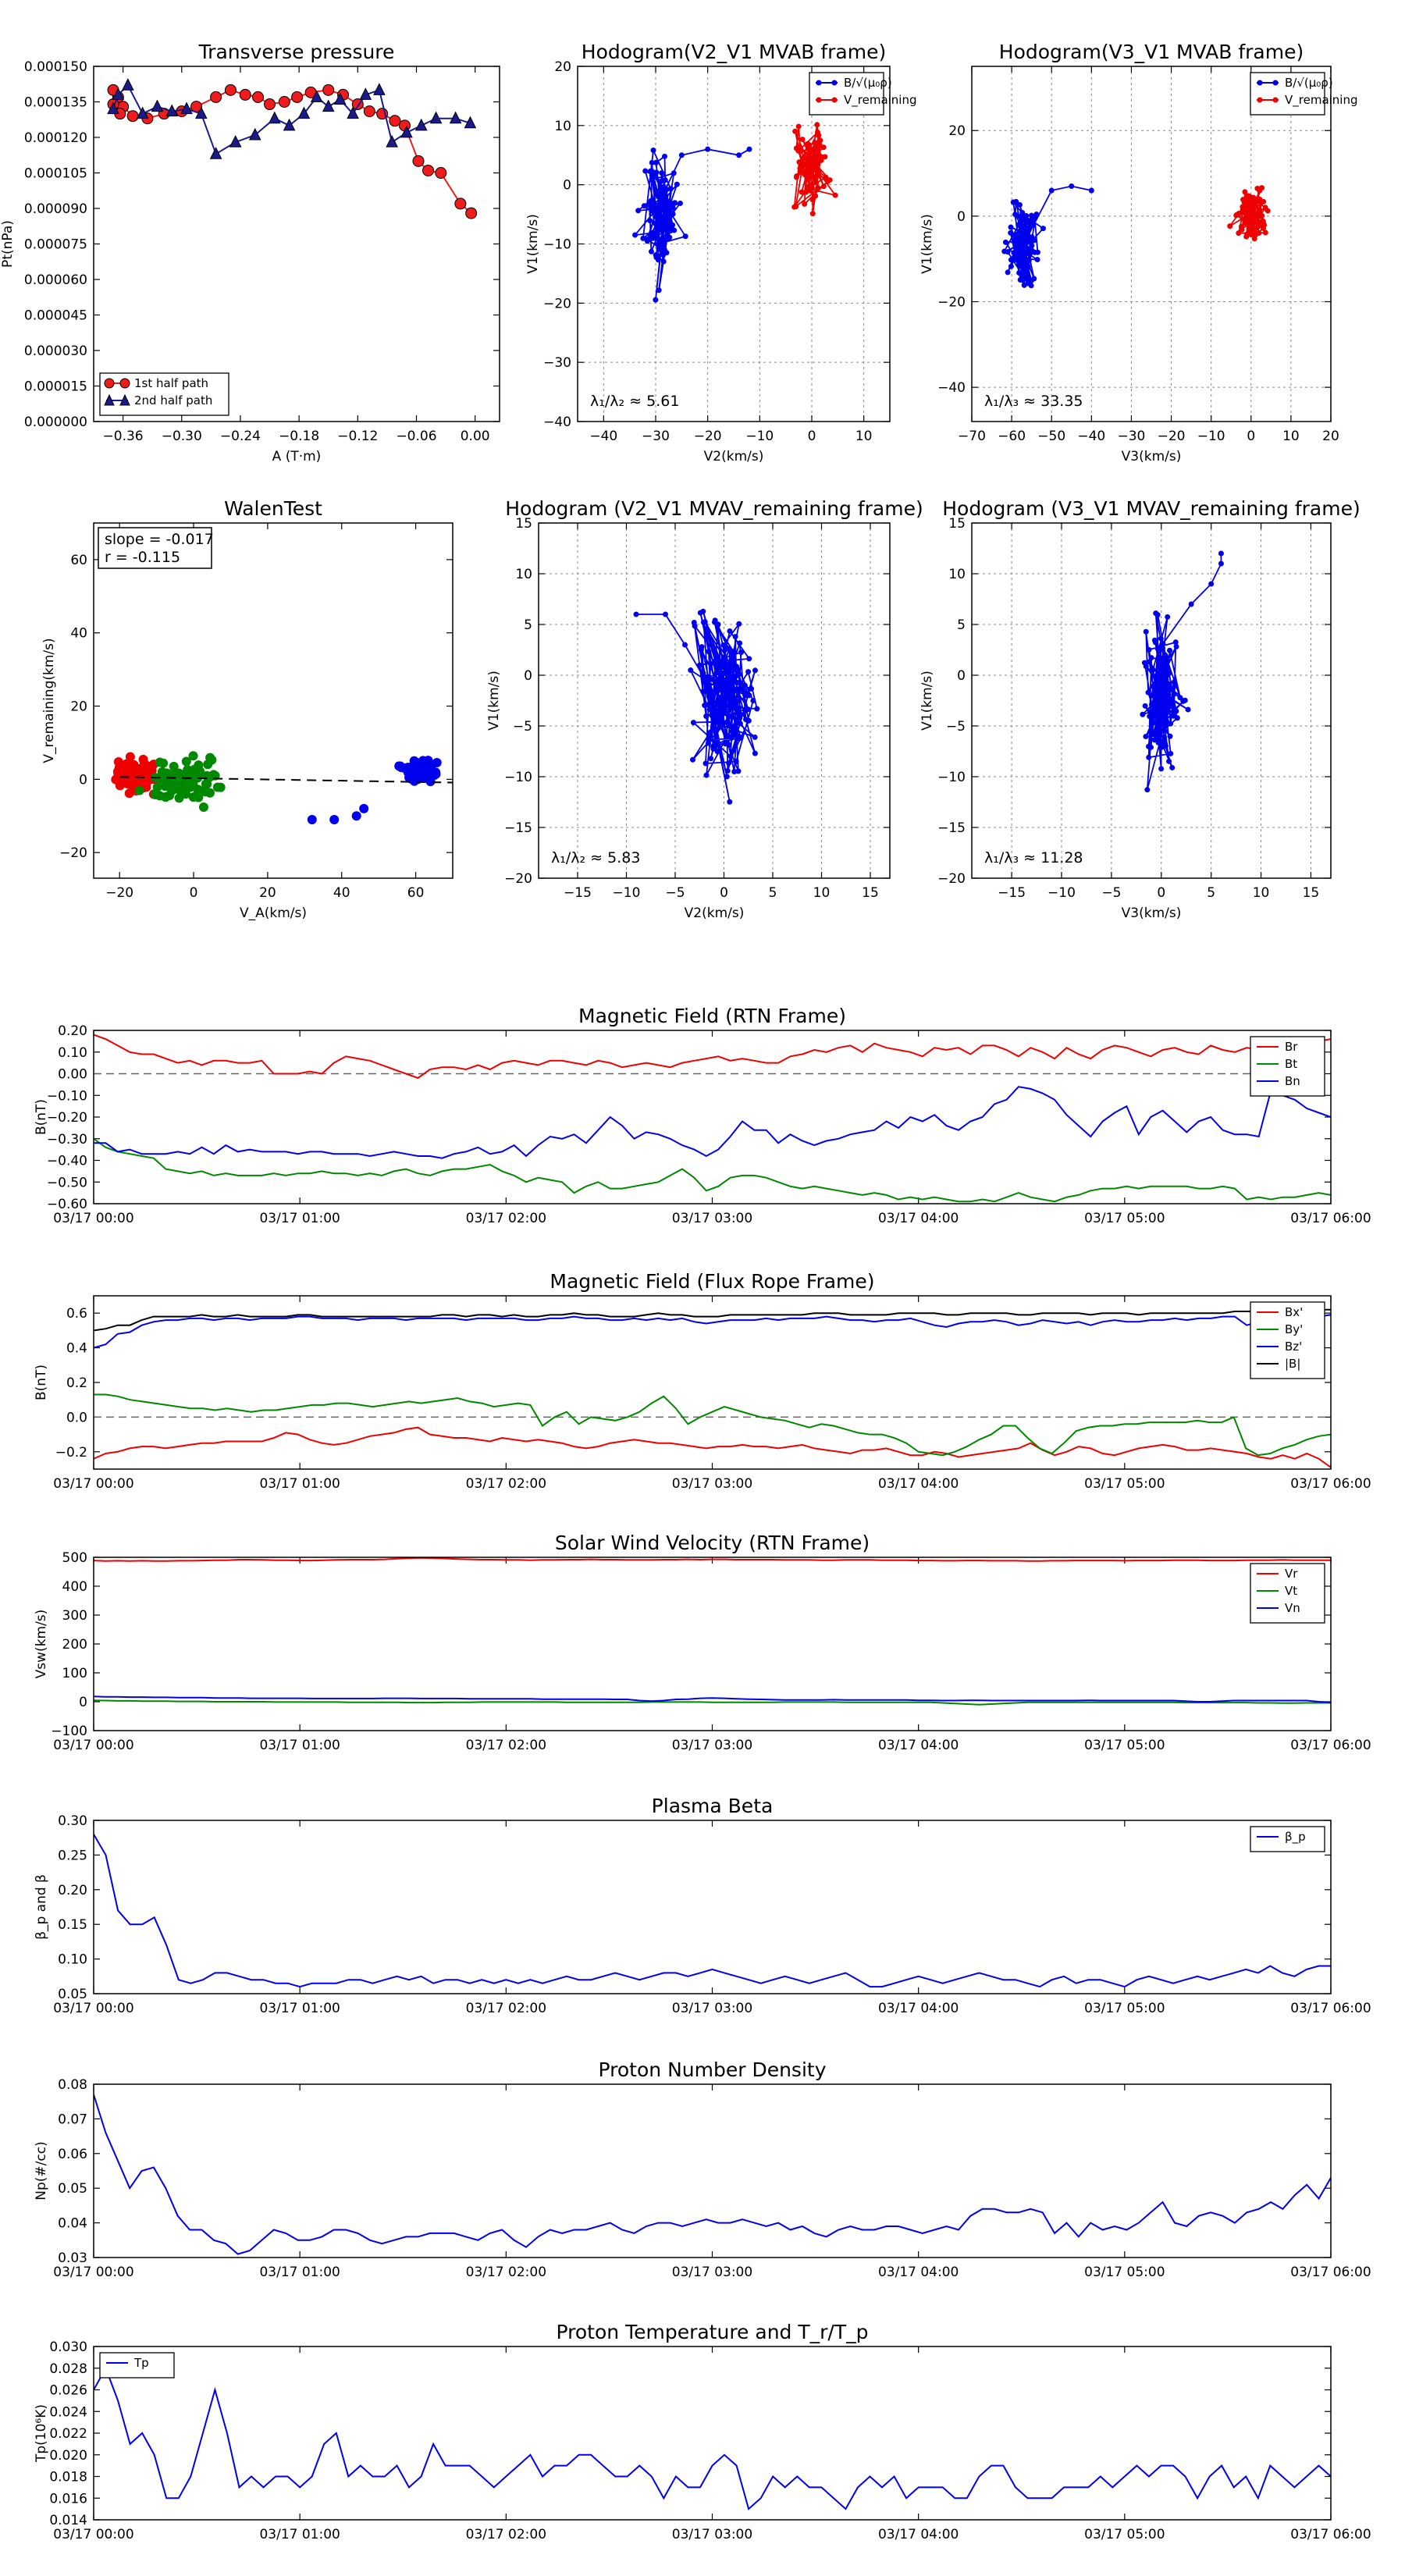 This screenshot has height=2576, width=1405. Describe the element at coordinates (518, 879) in the screenshot. I see `y-tick-label: −20` at that location.